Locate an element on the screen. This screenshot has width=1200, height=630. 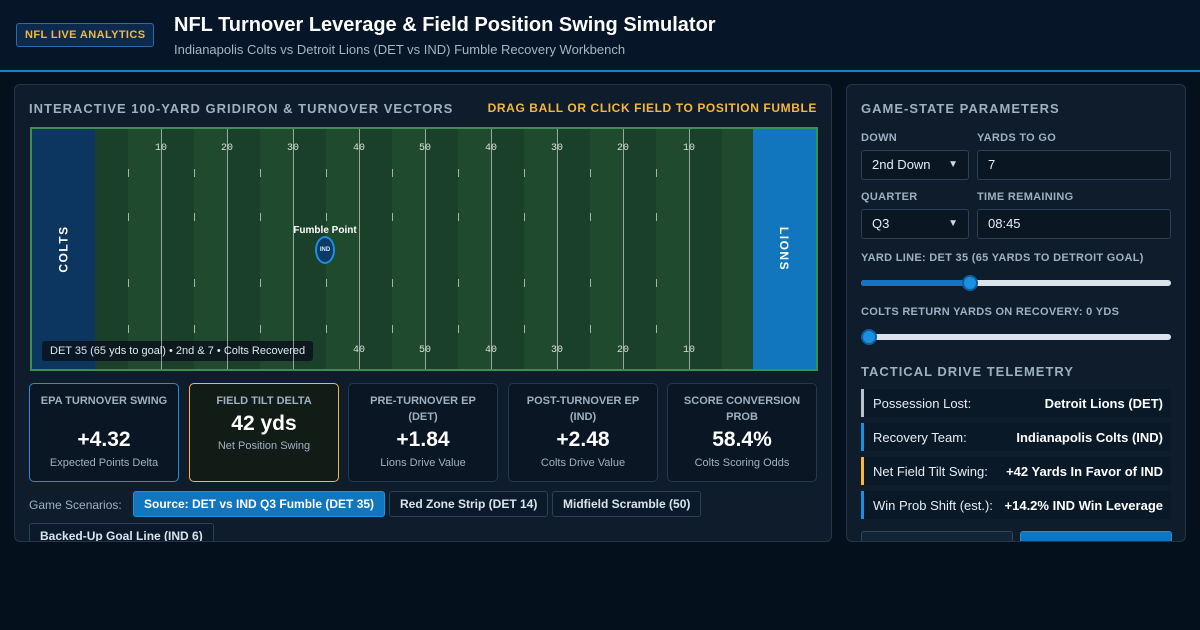
down-select: 2nd Down ▼ is located at coordinates (915, 165).